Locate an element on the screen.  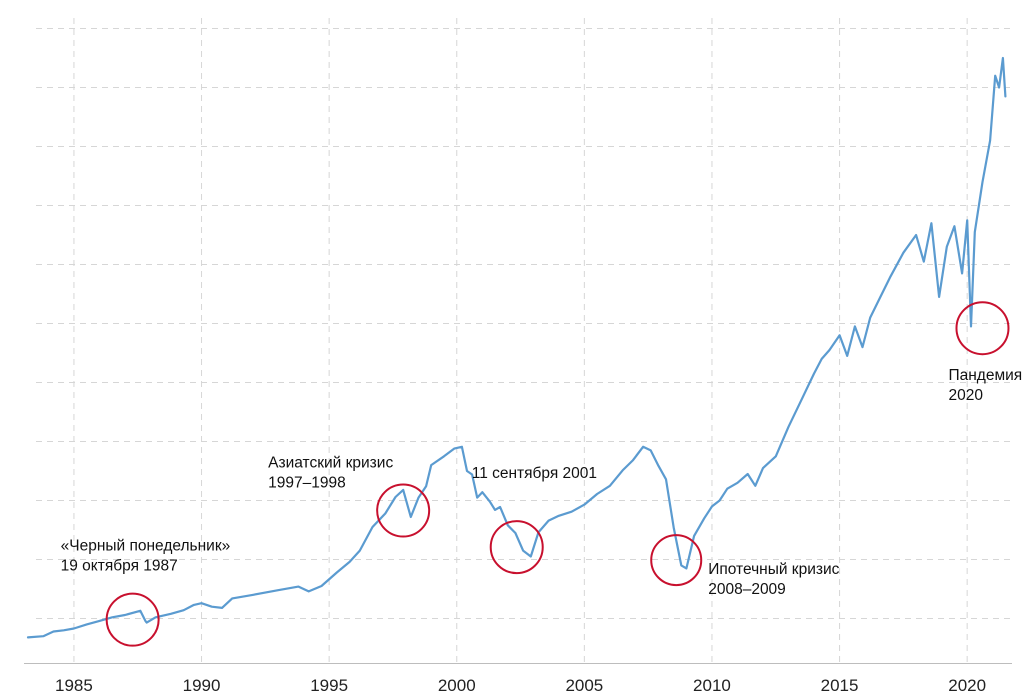
x-tick-label: 2000 is located at coordinates (457, 685).